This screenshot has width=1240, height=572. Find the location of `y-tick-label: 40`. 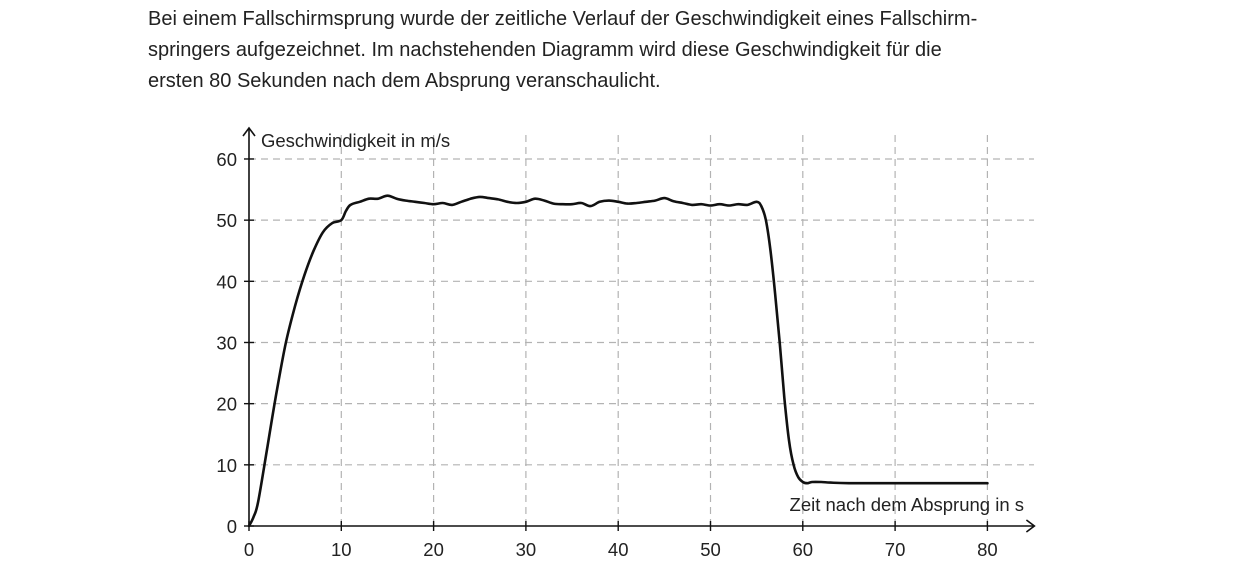

y-tick-label: 40 is located at coordinates (226, 281).